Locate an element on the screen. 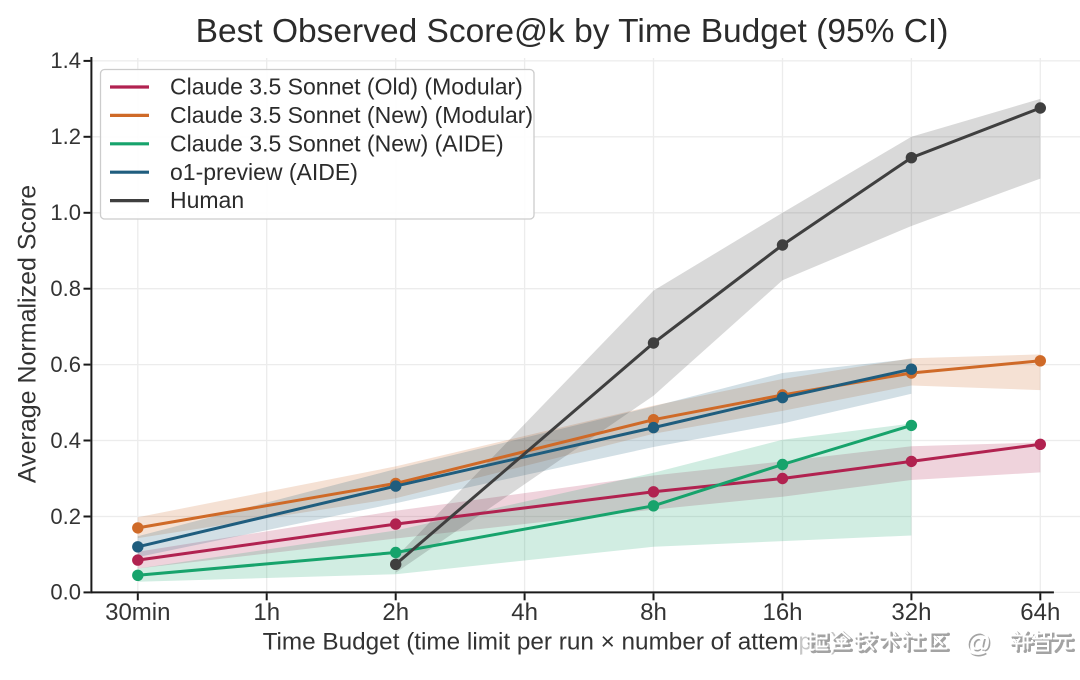 The width and height of the screenshot is (1080, 680). svg-text: 1.2 is located at coordinates (65, 136).